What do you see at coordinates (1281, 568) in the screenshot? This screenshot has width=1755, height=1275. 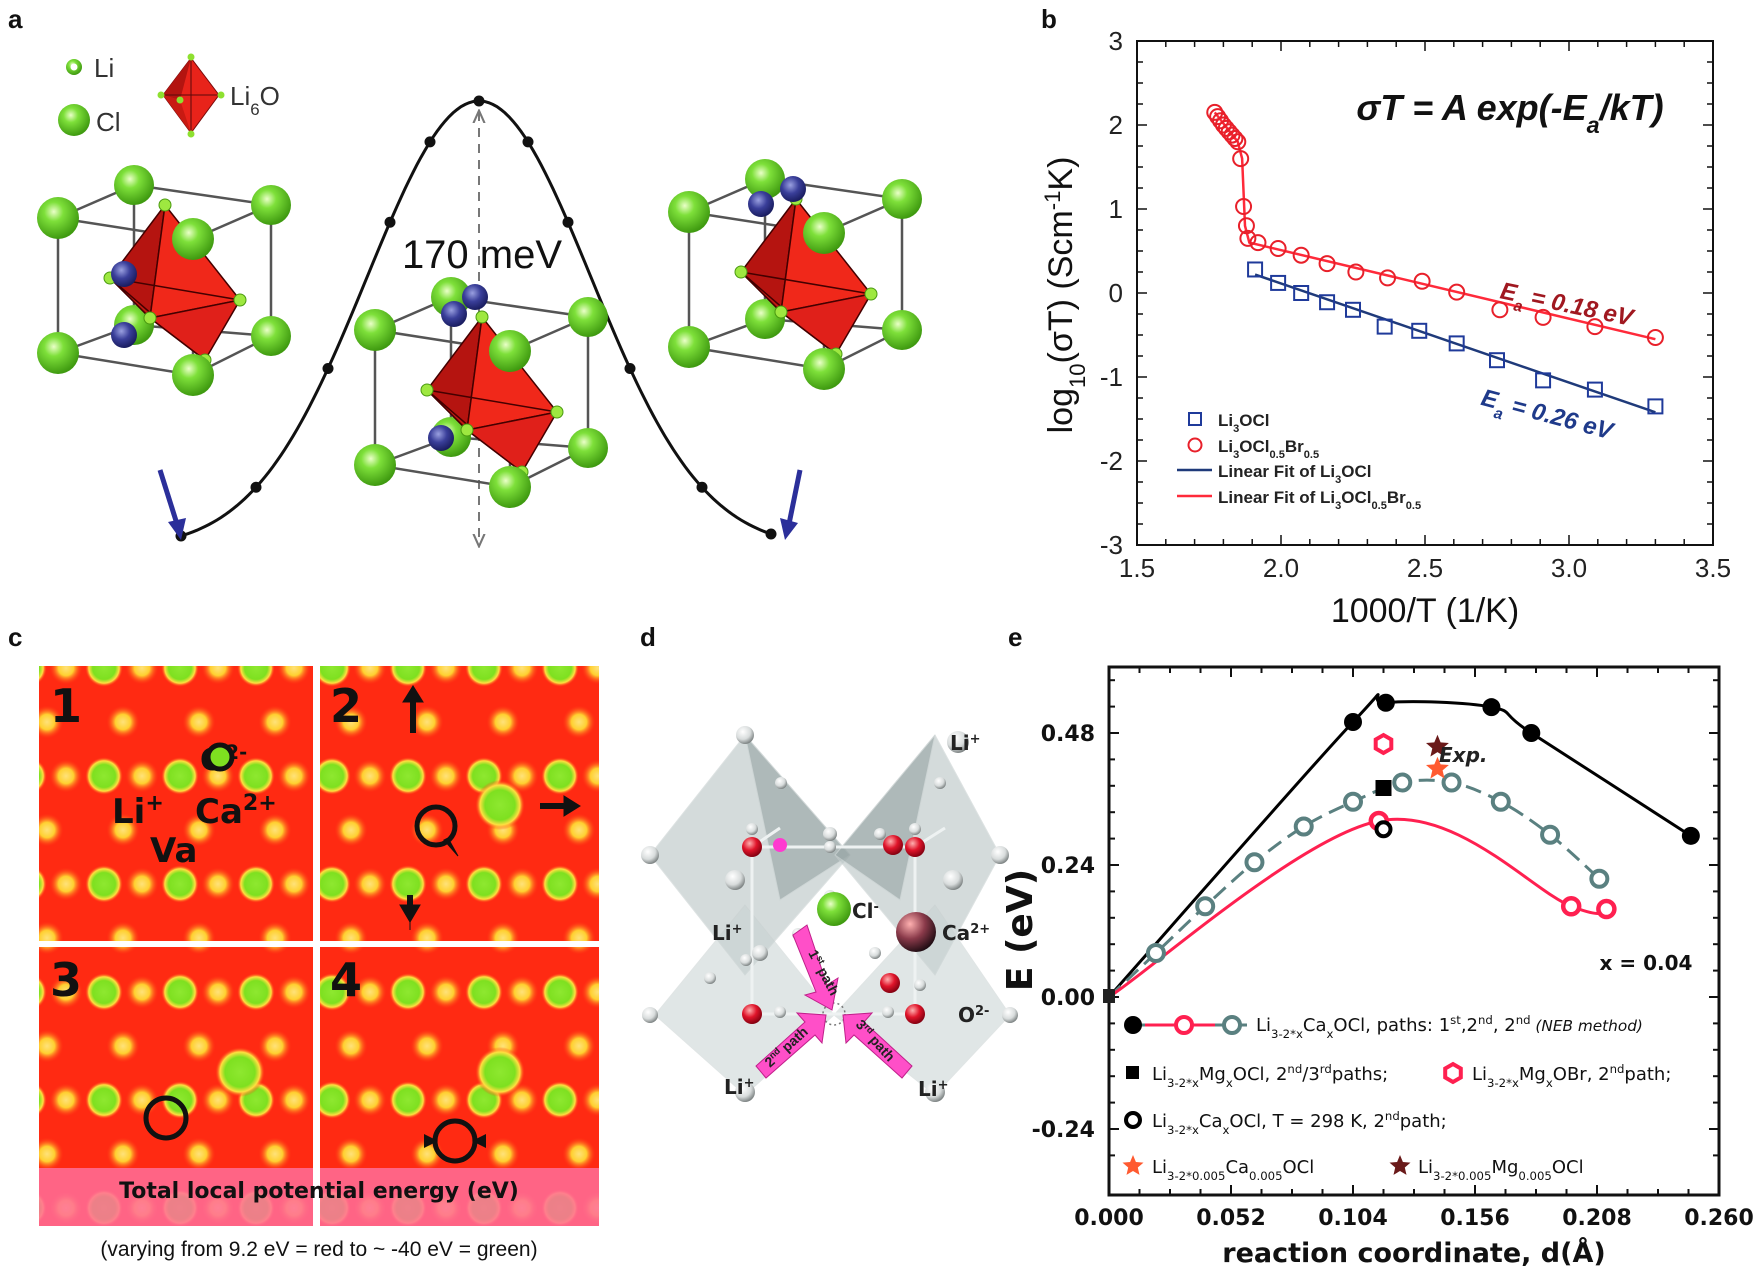 I see `x-tick-label: 2.0` at bounding box center [1281, 568].